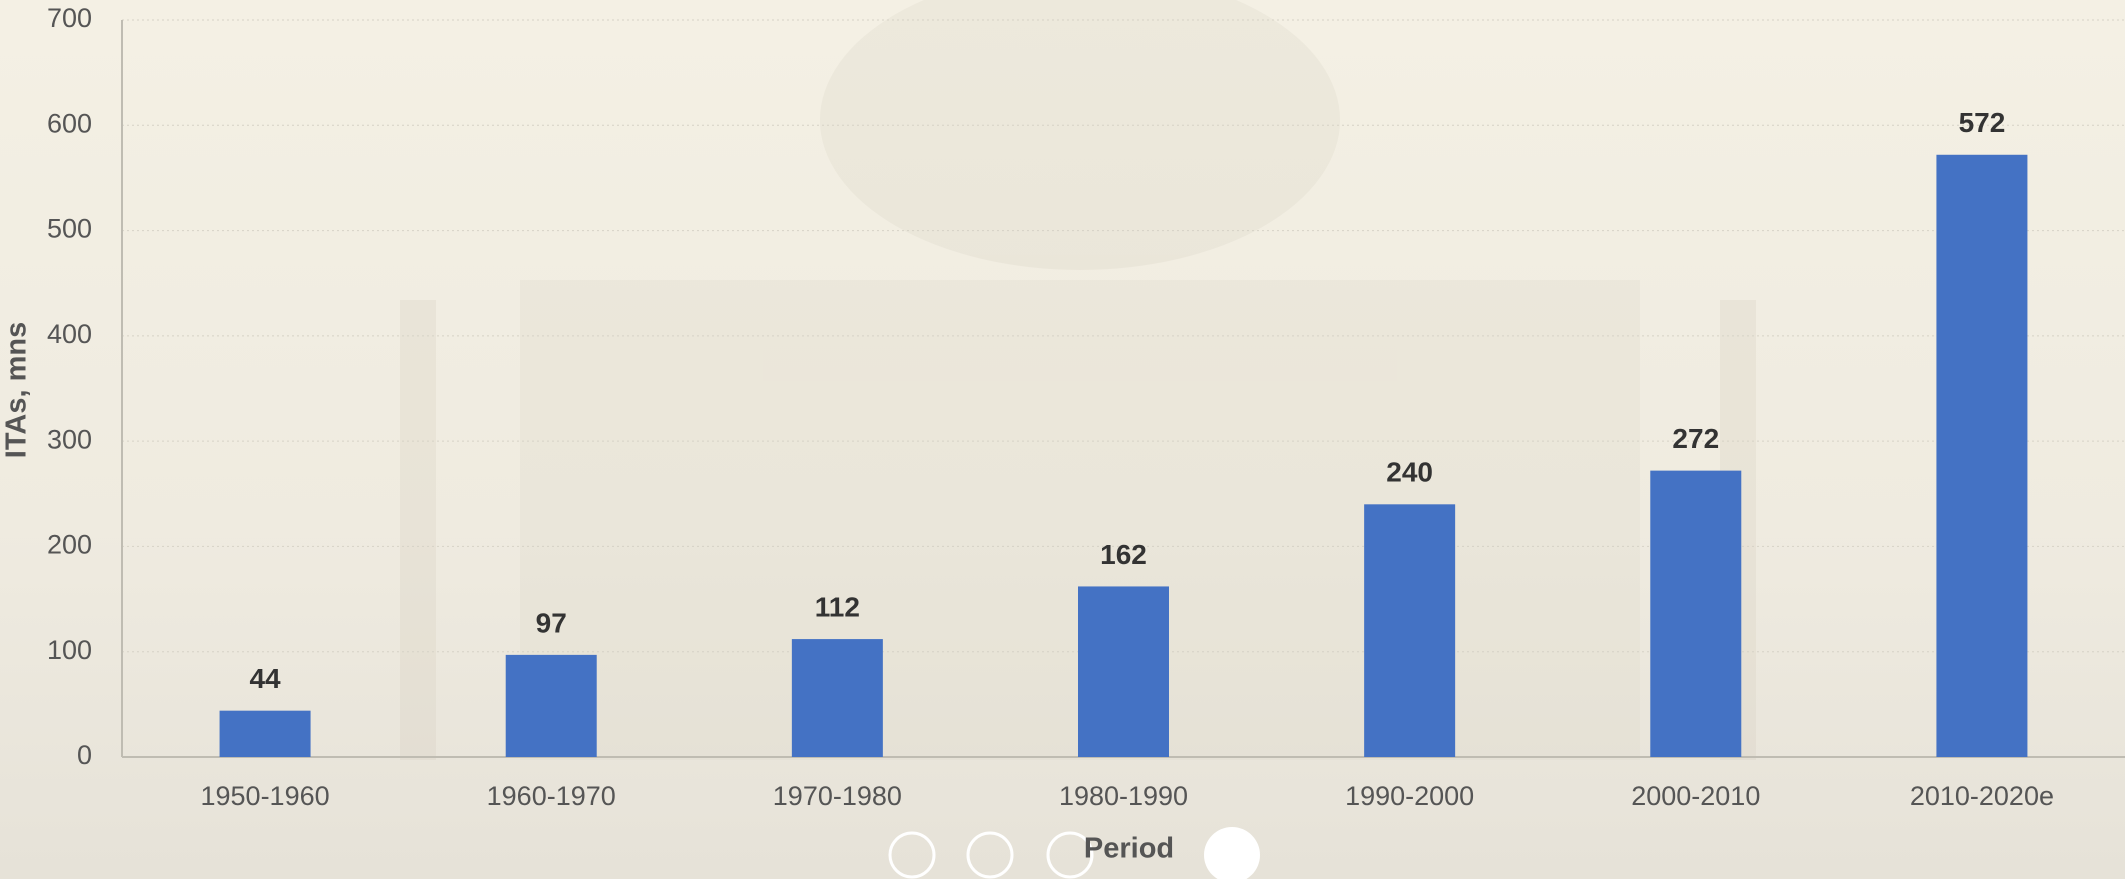  I want to click on x-tick-label: 2010-2020e, so click(1982, 796).